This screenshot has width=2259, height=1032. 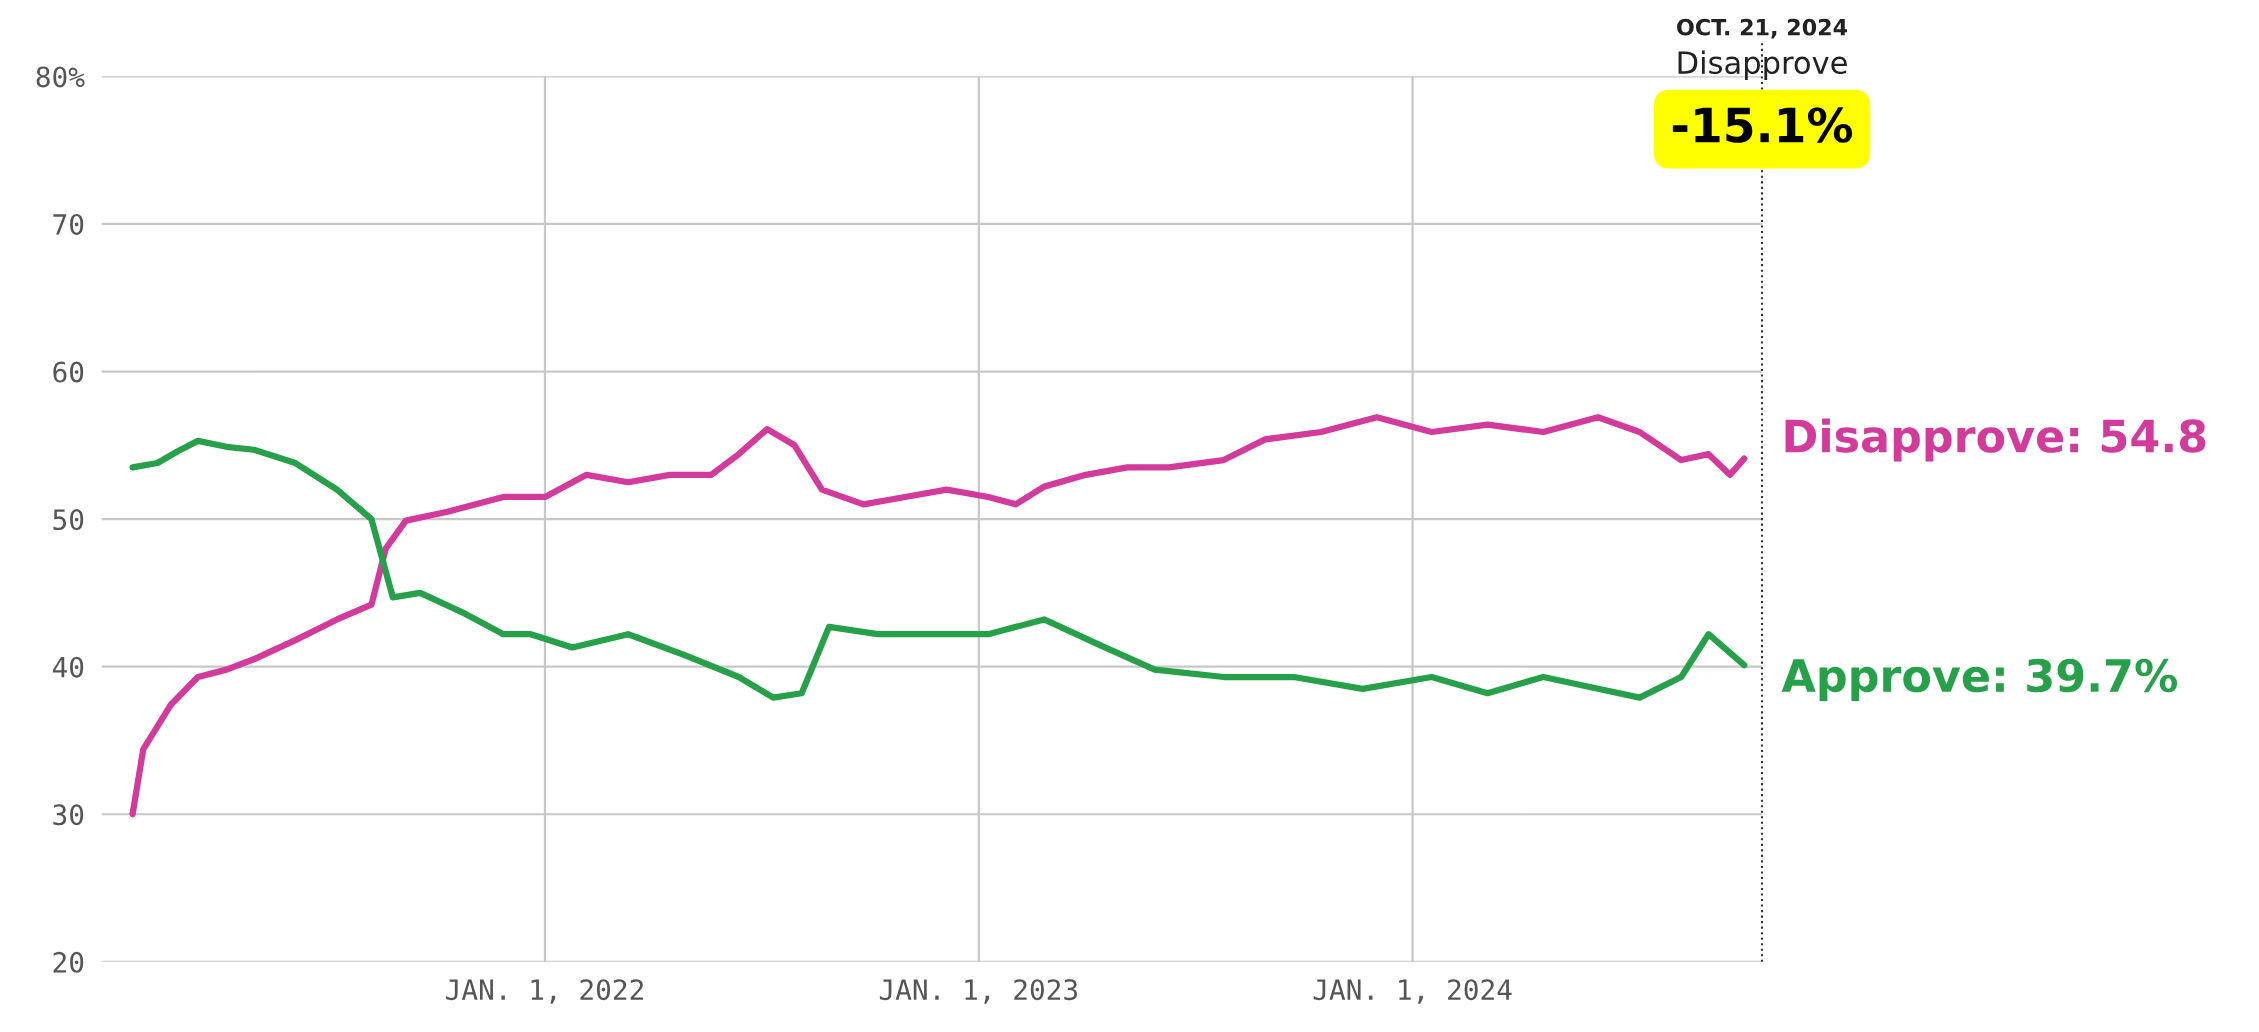 I want to click on x-tick-label: JAN. 1, 2024, so click(x=1412, y=991).